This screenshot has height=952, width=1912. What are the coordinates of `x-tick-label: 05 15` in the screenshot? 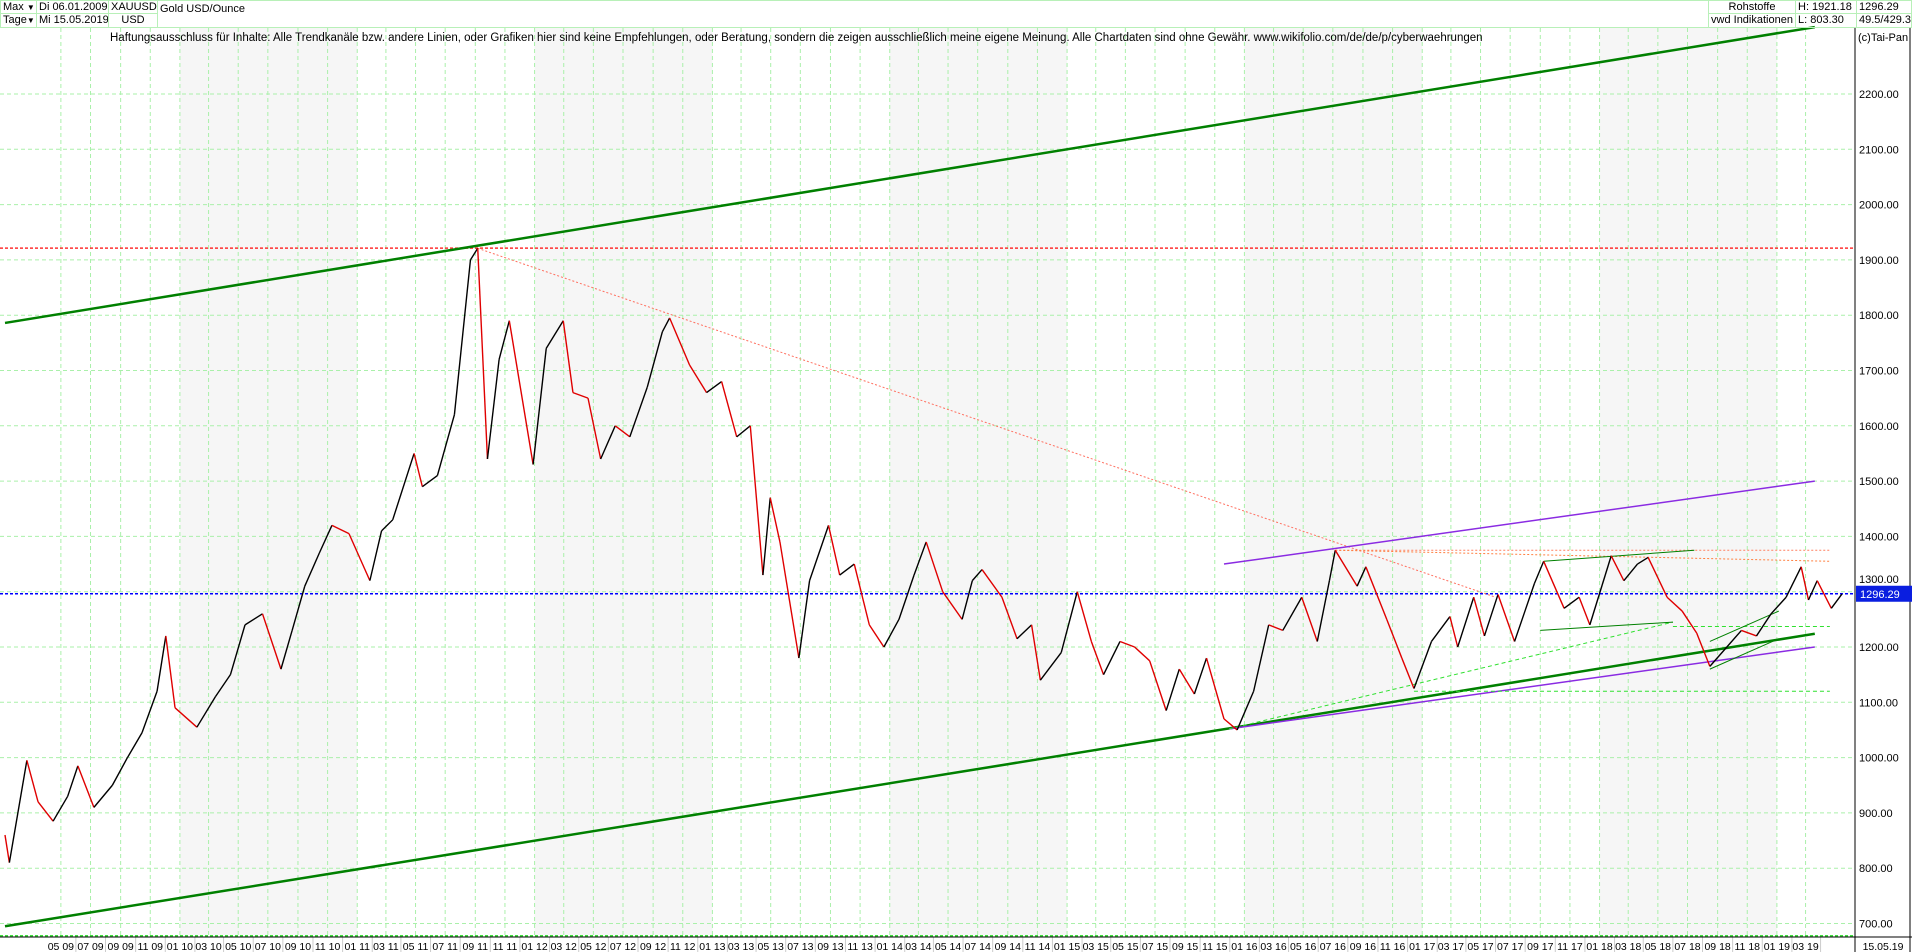 It's located at (1125, 946).